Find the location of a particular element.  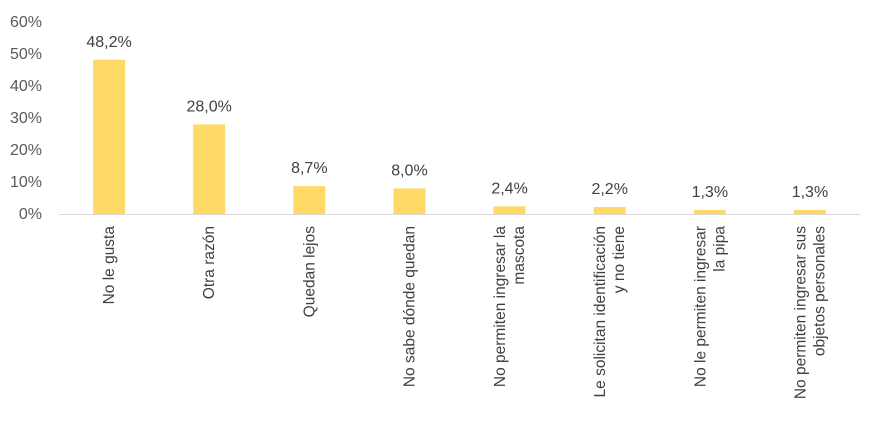

category-label-line: No sabe dónde quedan is located at coordinates (409, 306).